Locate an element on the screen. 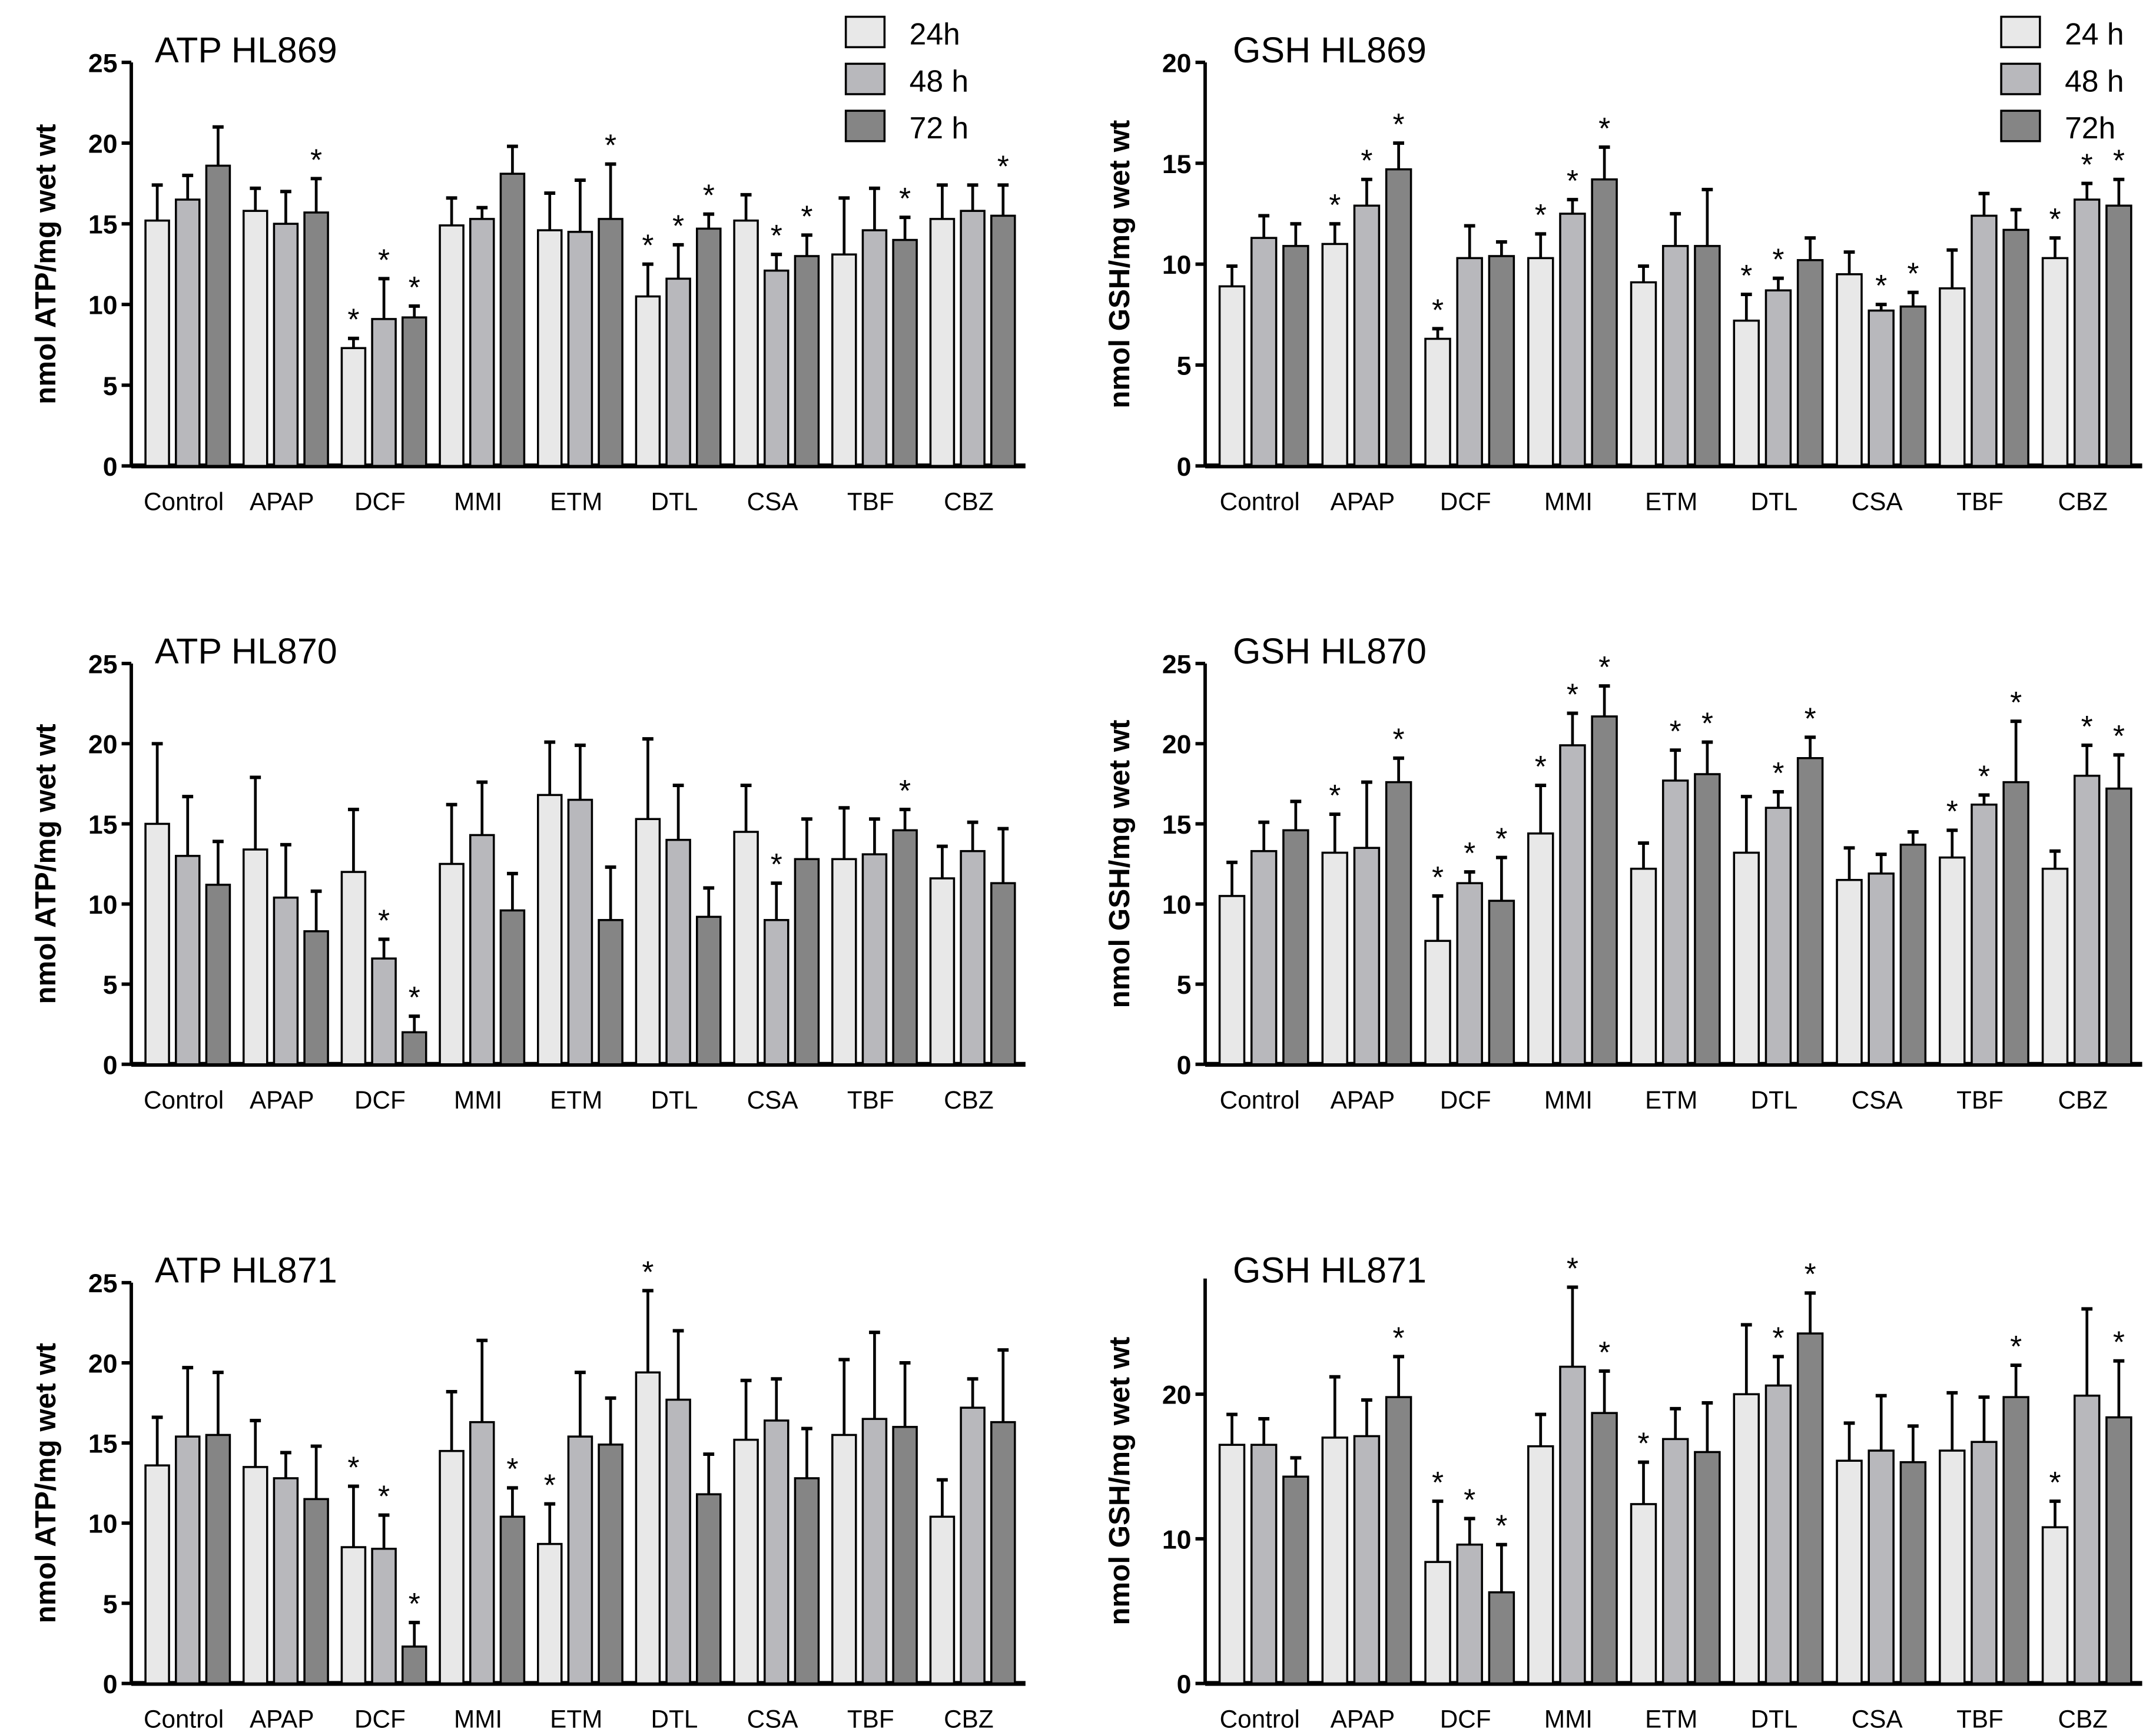 The width and height of the screenshot is (2156, 1732). chart-title: GSH HL871 is located at coordinates (1330, 1270).